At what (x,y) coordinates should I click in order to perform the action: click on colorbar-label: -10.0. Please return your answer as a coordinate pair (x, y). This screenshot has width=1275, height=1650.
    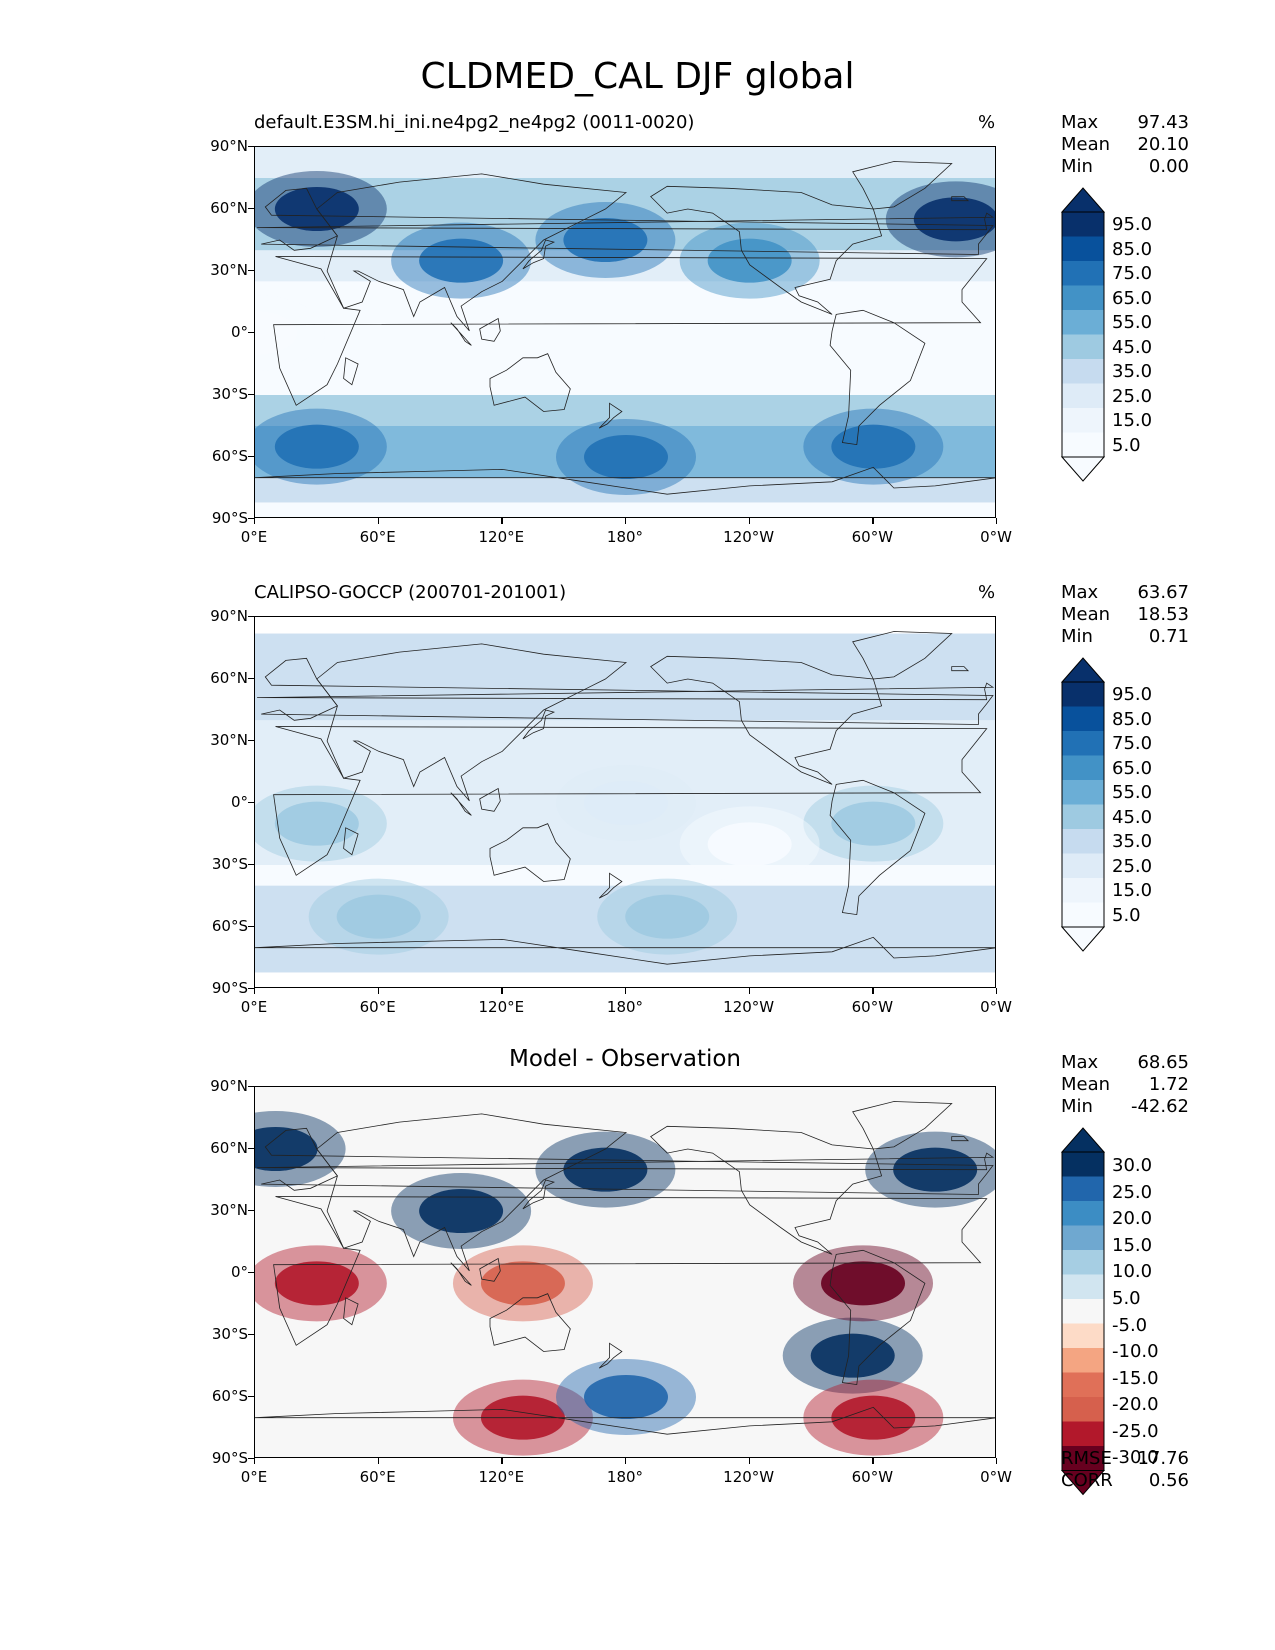
    Looking at the image, I should click on (1135, 1352).